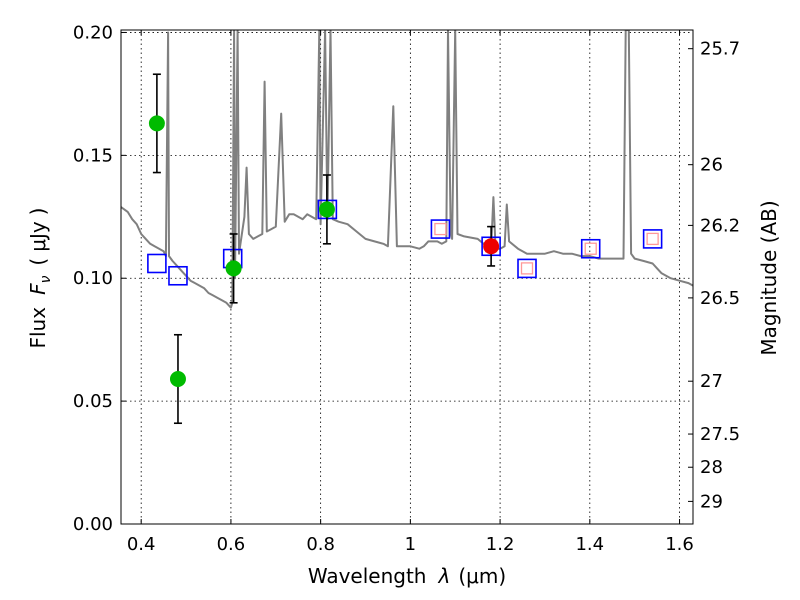 The width and height of the screenshot is (800, 600). What do you see at coordinates (141, 544) in the screenshot?
I see `x-tick-label: 0.4` at bounding box center [141, 544].